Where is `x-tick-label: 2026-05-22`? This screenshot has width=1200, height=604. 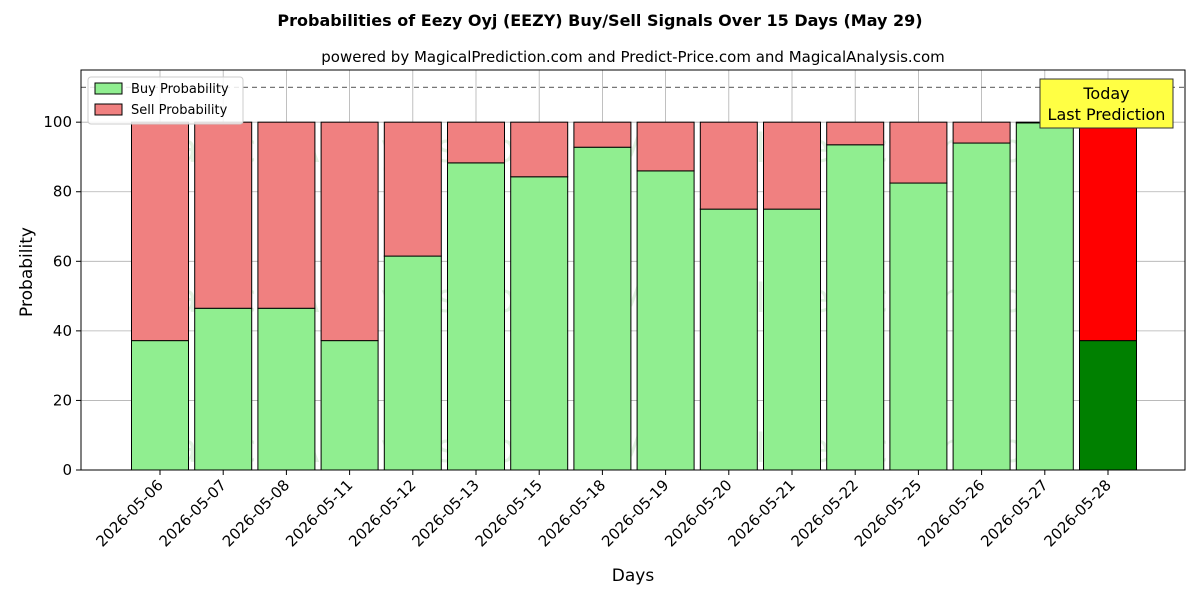 x-tick-label: 2026-05-22 is located at coordinates (825, 513).